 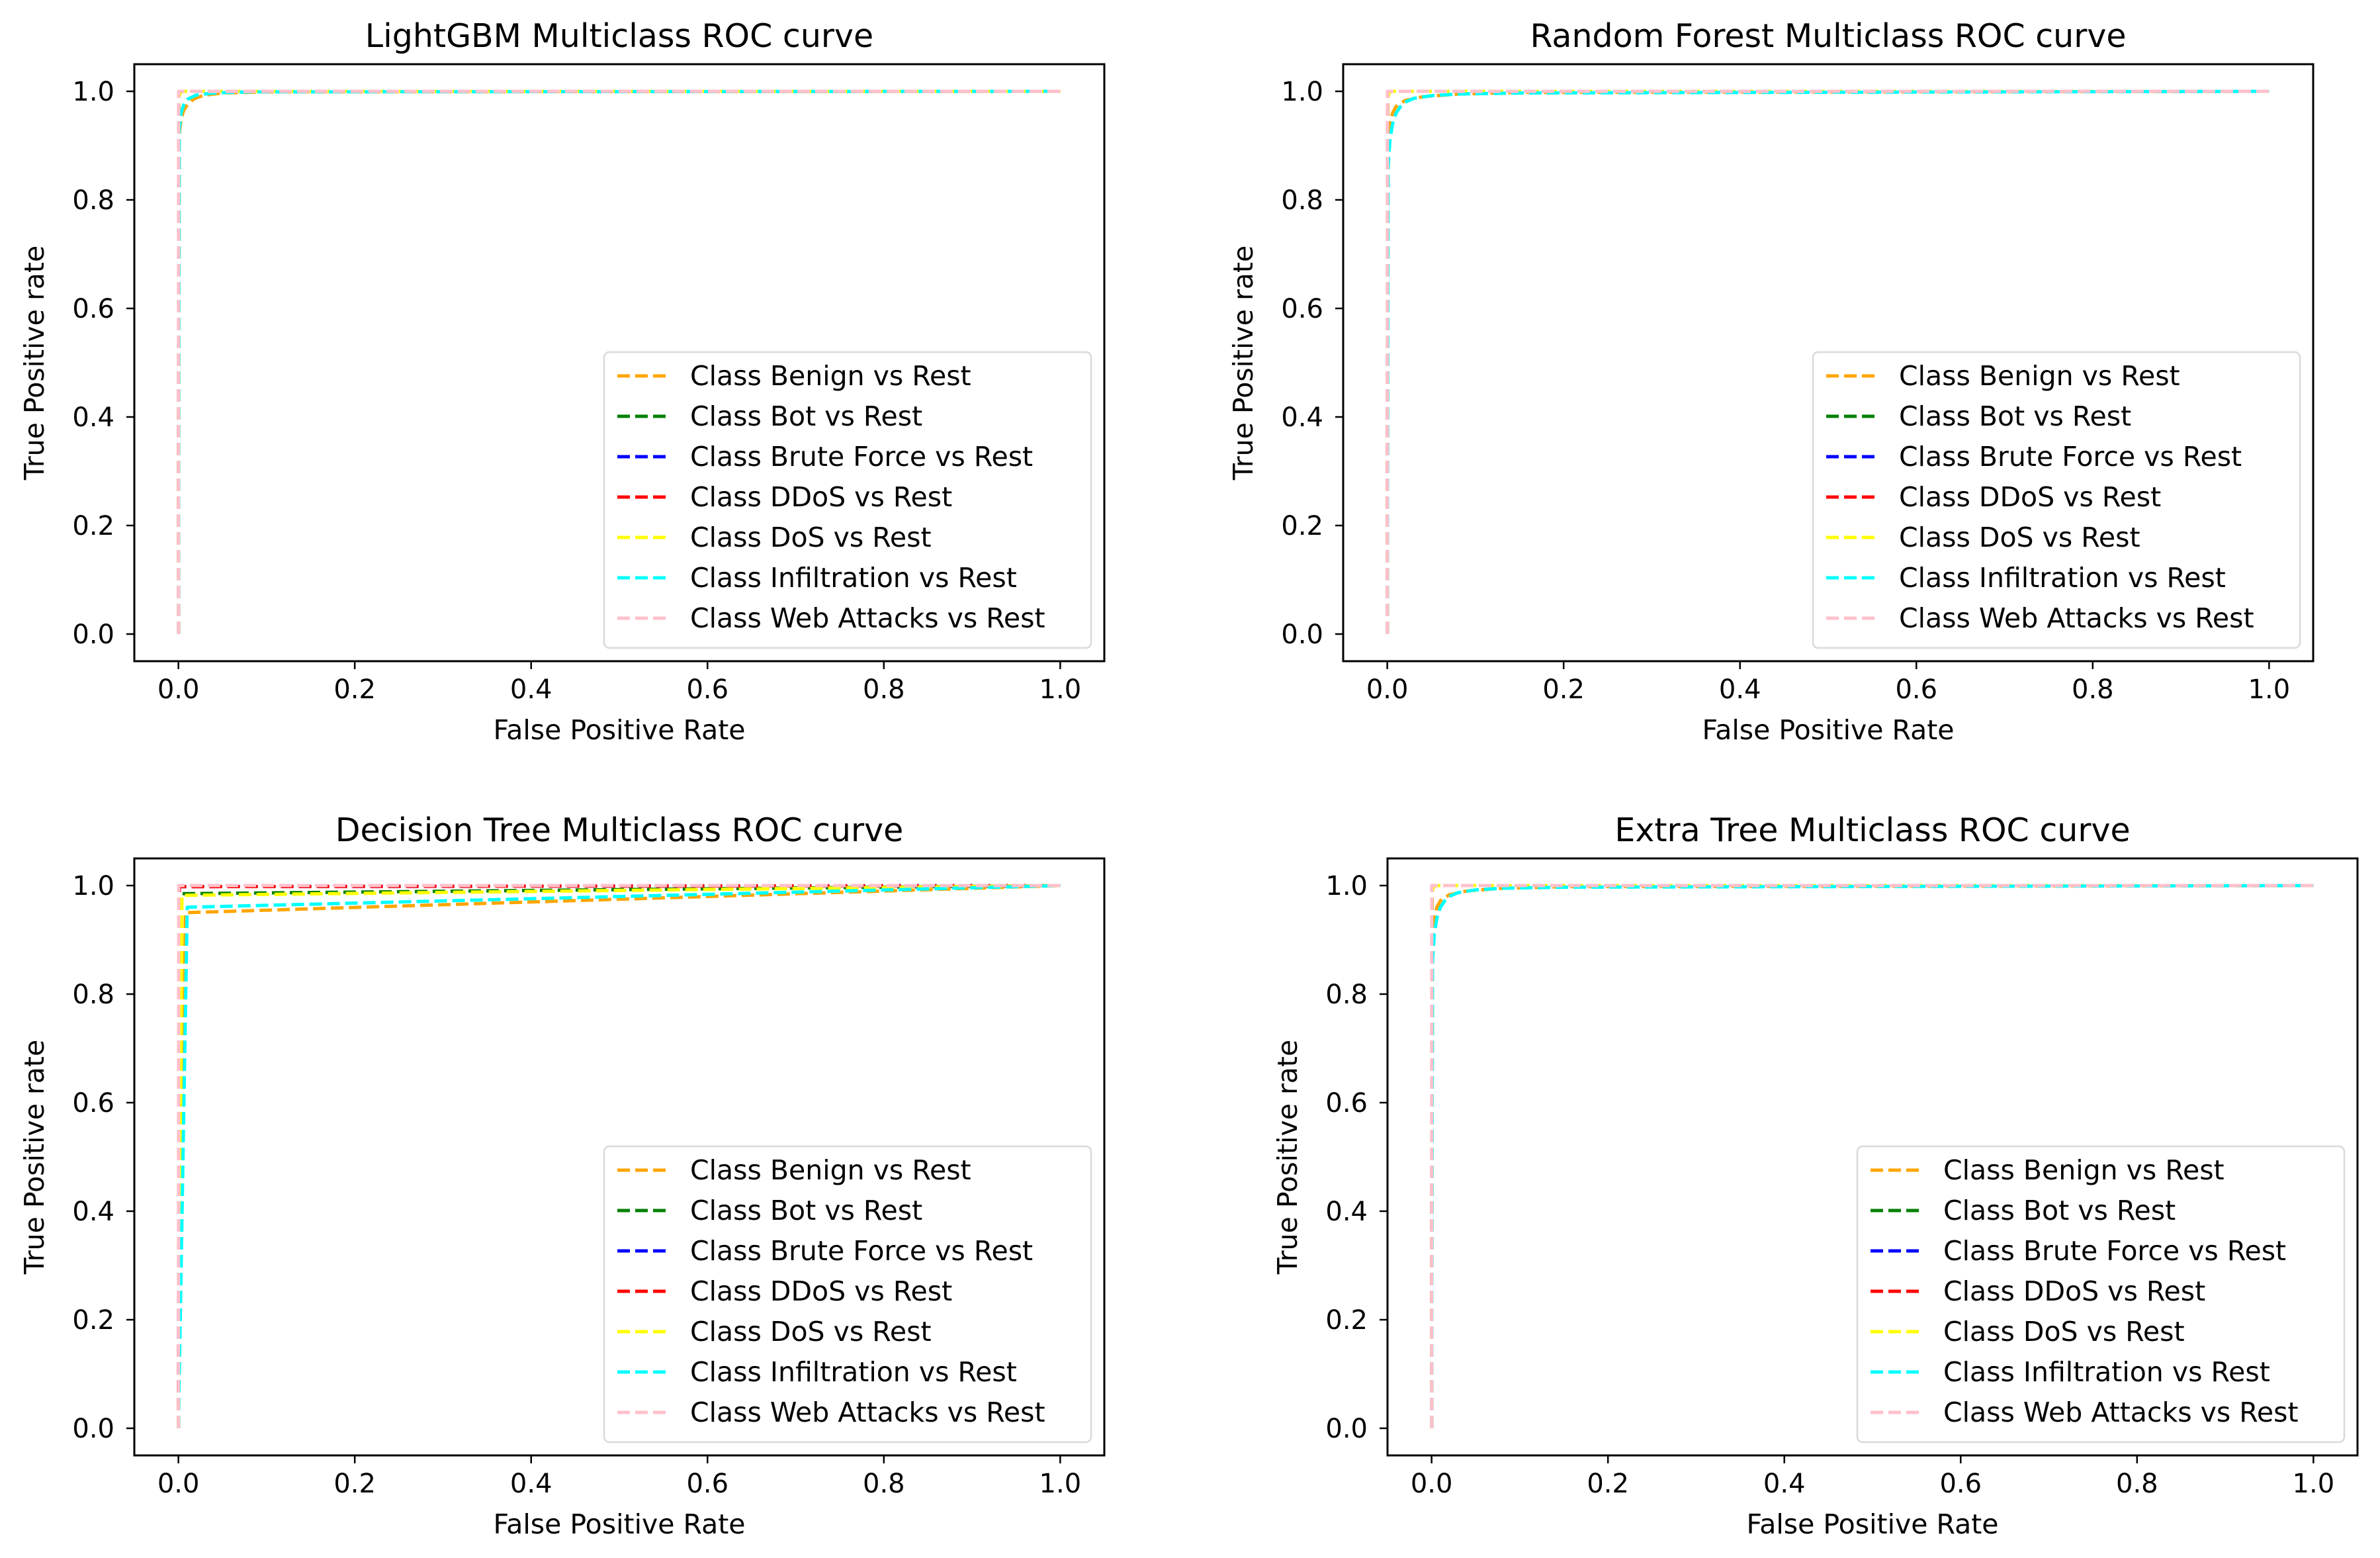 What do you see at coordinates (619, 36) in the screenshot?
I see `chart-title: LightGBM Multiclass ROC curve` at bounding box center [619, 36].